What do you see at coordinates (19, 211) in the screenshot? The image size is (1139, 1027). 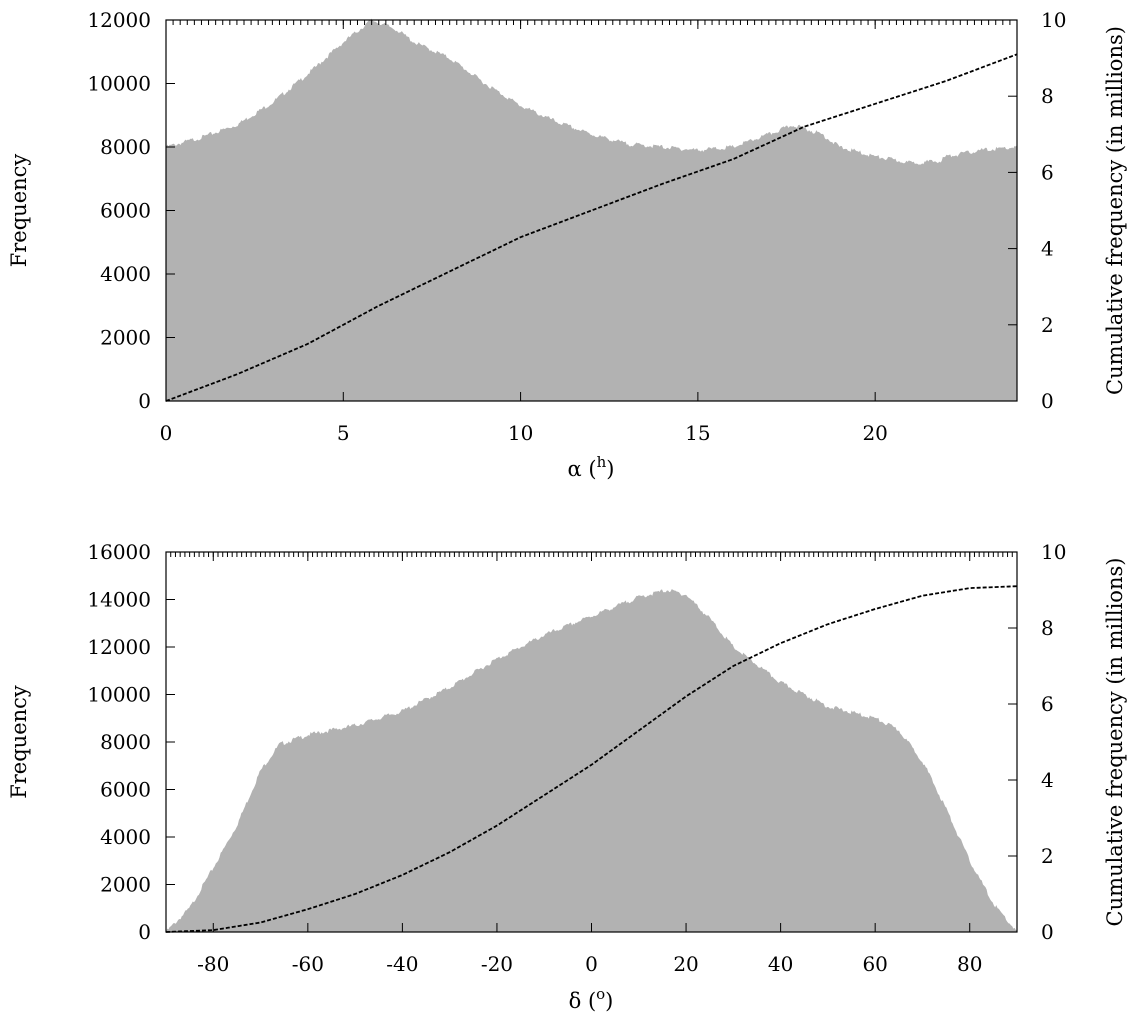 I see `top-y-axis-label: Frequency` at bounding box center [19, 211].